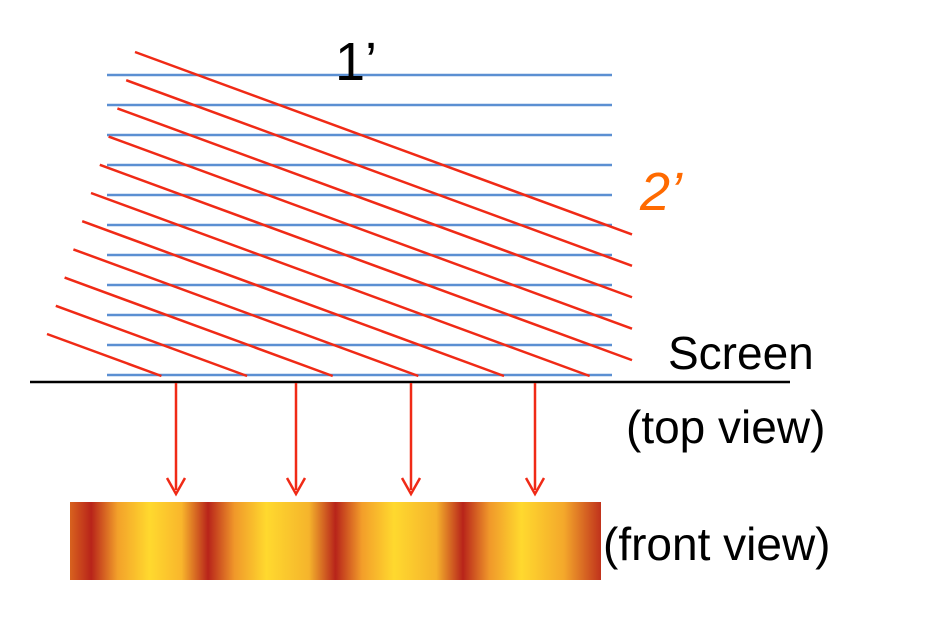 The width and height of the screenshot is (933, 617). What do you see at coordinates (725, 427) in the screenshot?
I see `top-view-label: (top view)` at bounding box center [725, 427].